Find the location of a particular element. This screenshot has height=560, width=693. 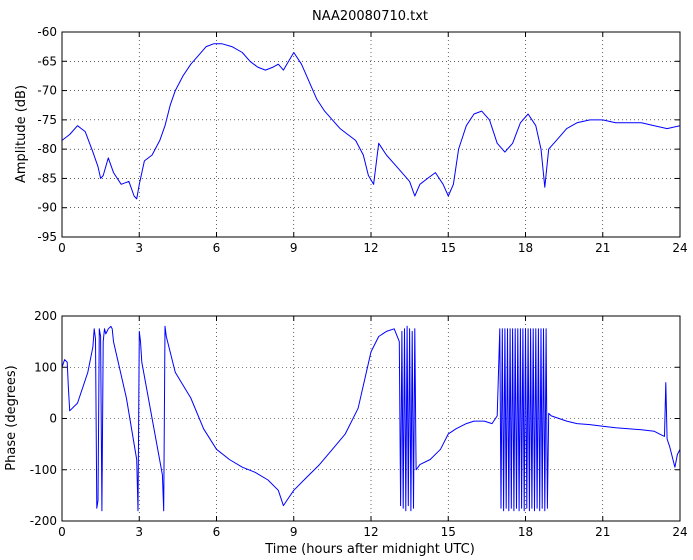

amplitude-y-tick-label: -60 is located at coordinates (47, 32).